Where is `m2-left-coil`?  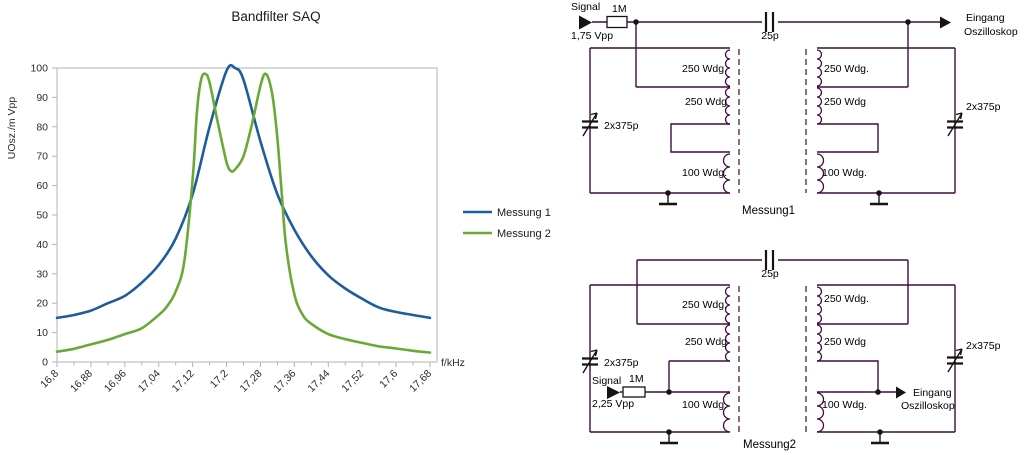
m2-left-coil is located at coordinates (726, 359).